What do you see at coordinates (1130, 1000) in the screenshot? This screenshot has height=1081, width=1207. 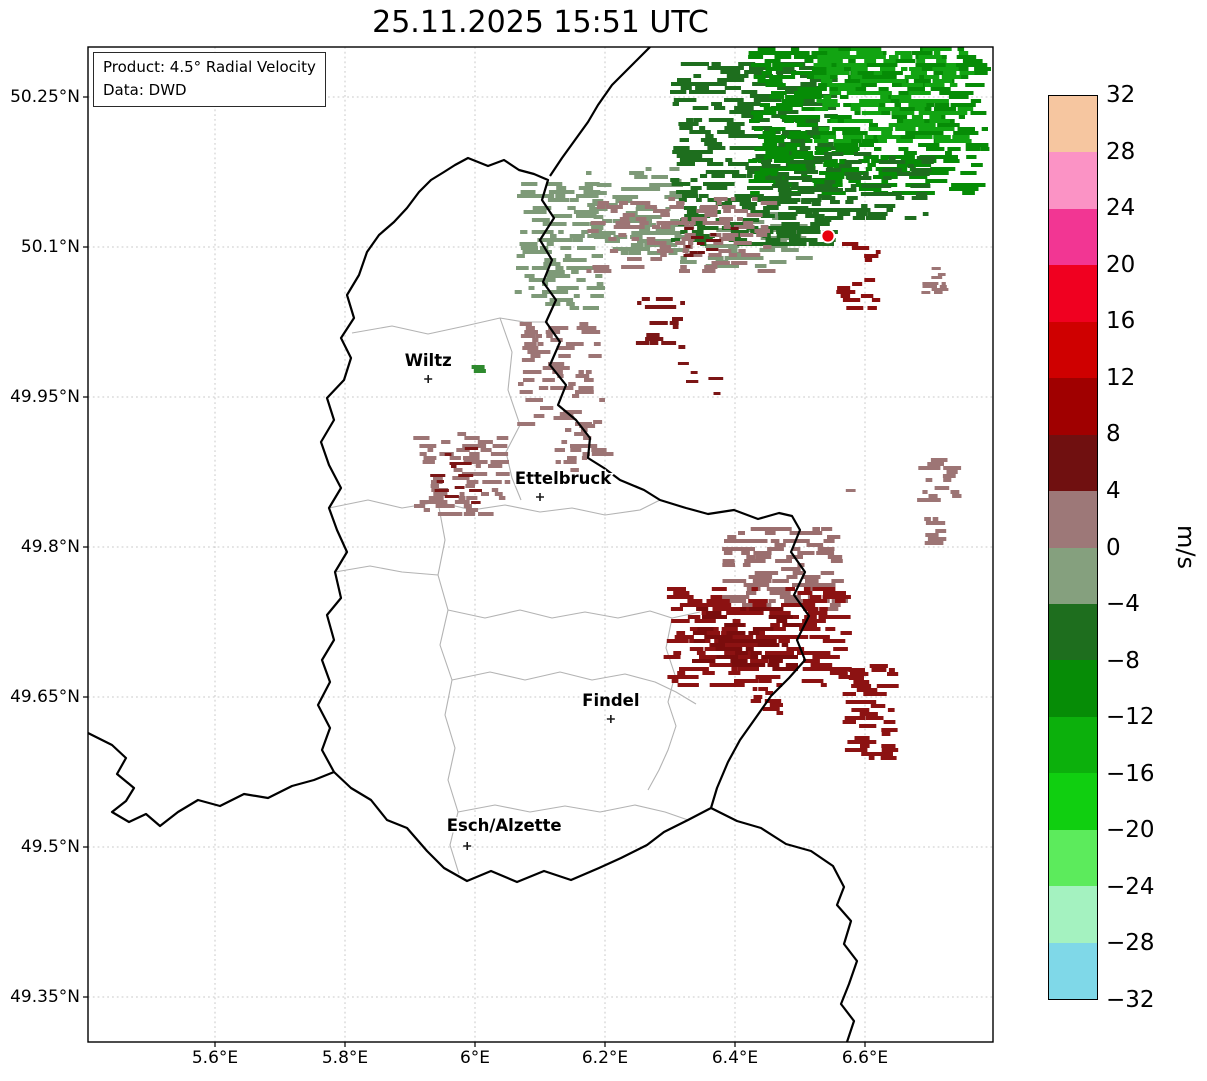 I see `colorbar-tick-label: −32` at bounding box center [1130, 1000].